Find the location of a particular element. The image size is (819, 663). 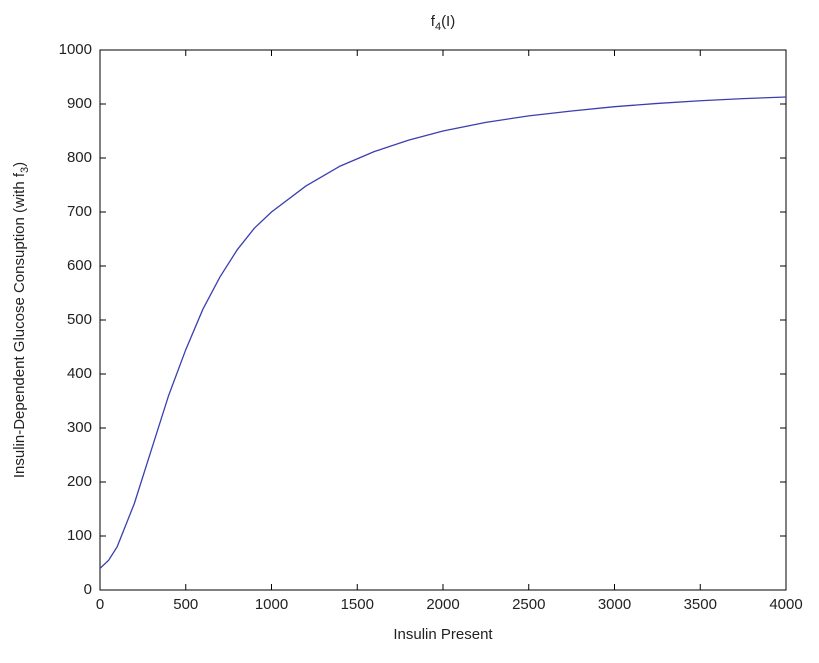

y-tick-label: 600 is located at coordinates (79, 265).